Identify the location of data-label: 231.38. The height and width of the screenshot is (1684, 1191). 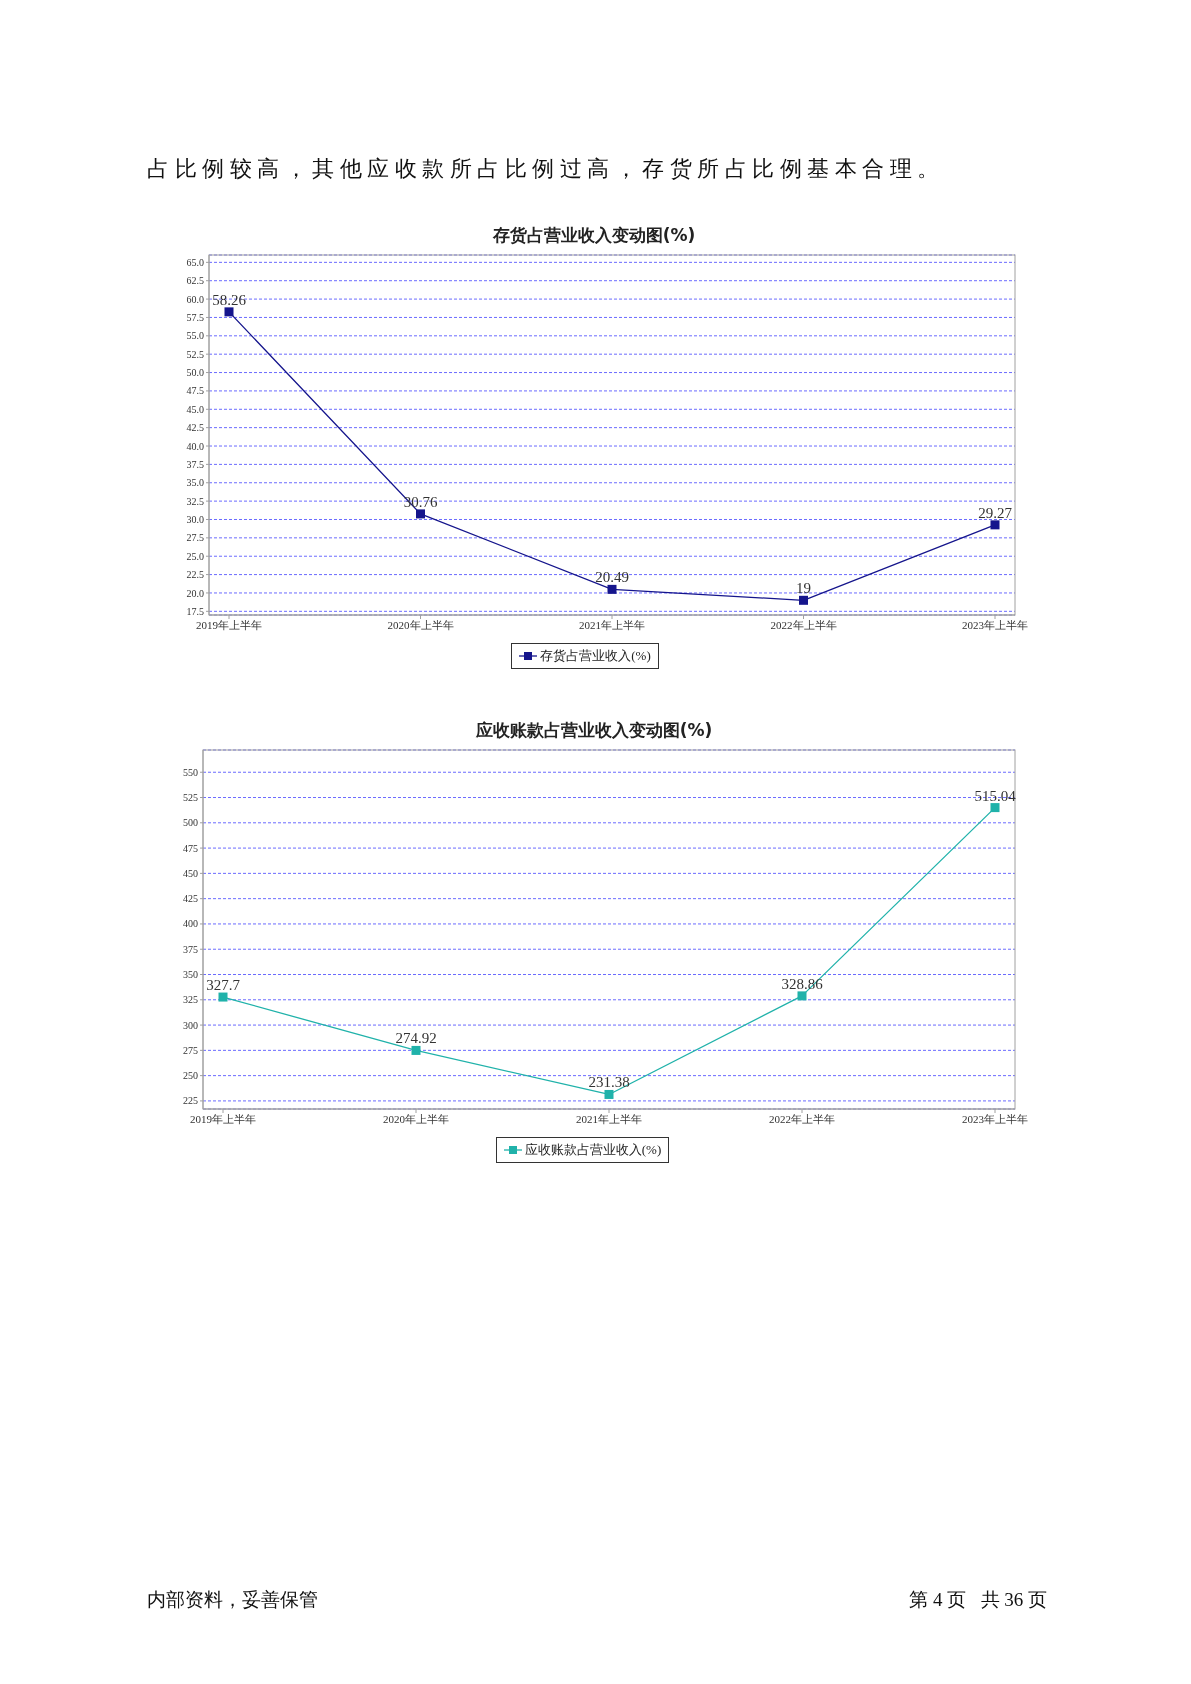
(609, 1082).